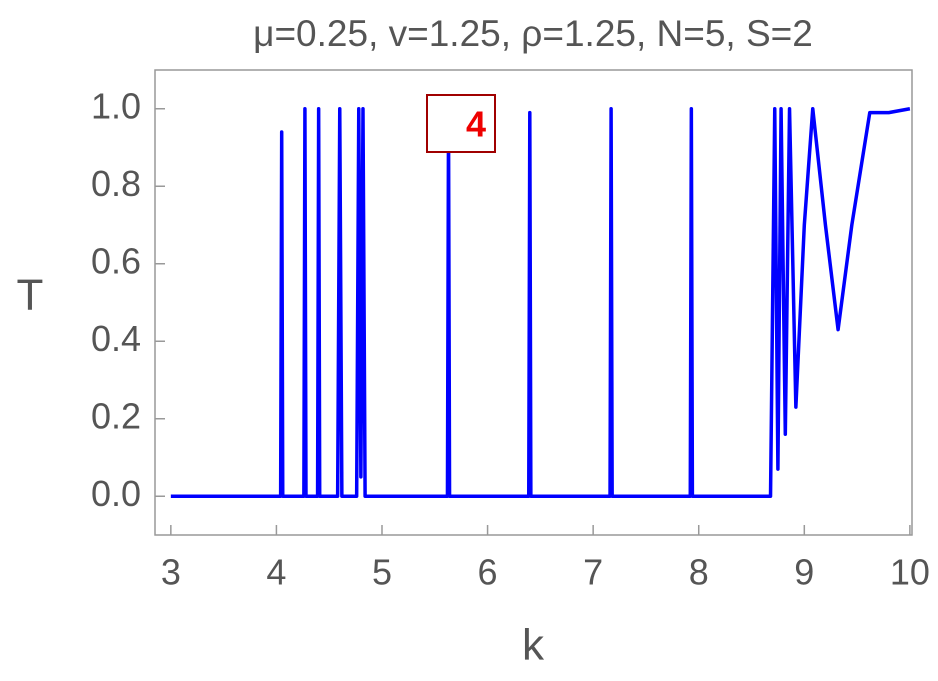 This screenshot has height=681, width=938. What do you see at coordinates (804, 572) in the screenshot?
I see `x-tick-label: 9` at bounding box center [804, 572].